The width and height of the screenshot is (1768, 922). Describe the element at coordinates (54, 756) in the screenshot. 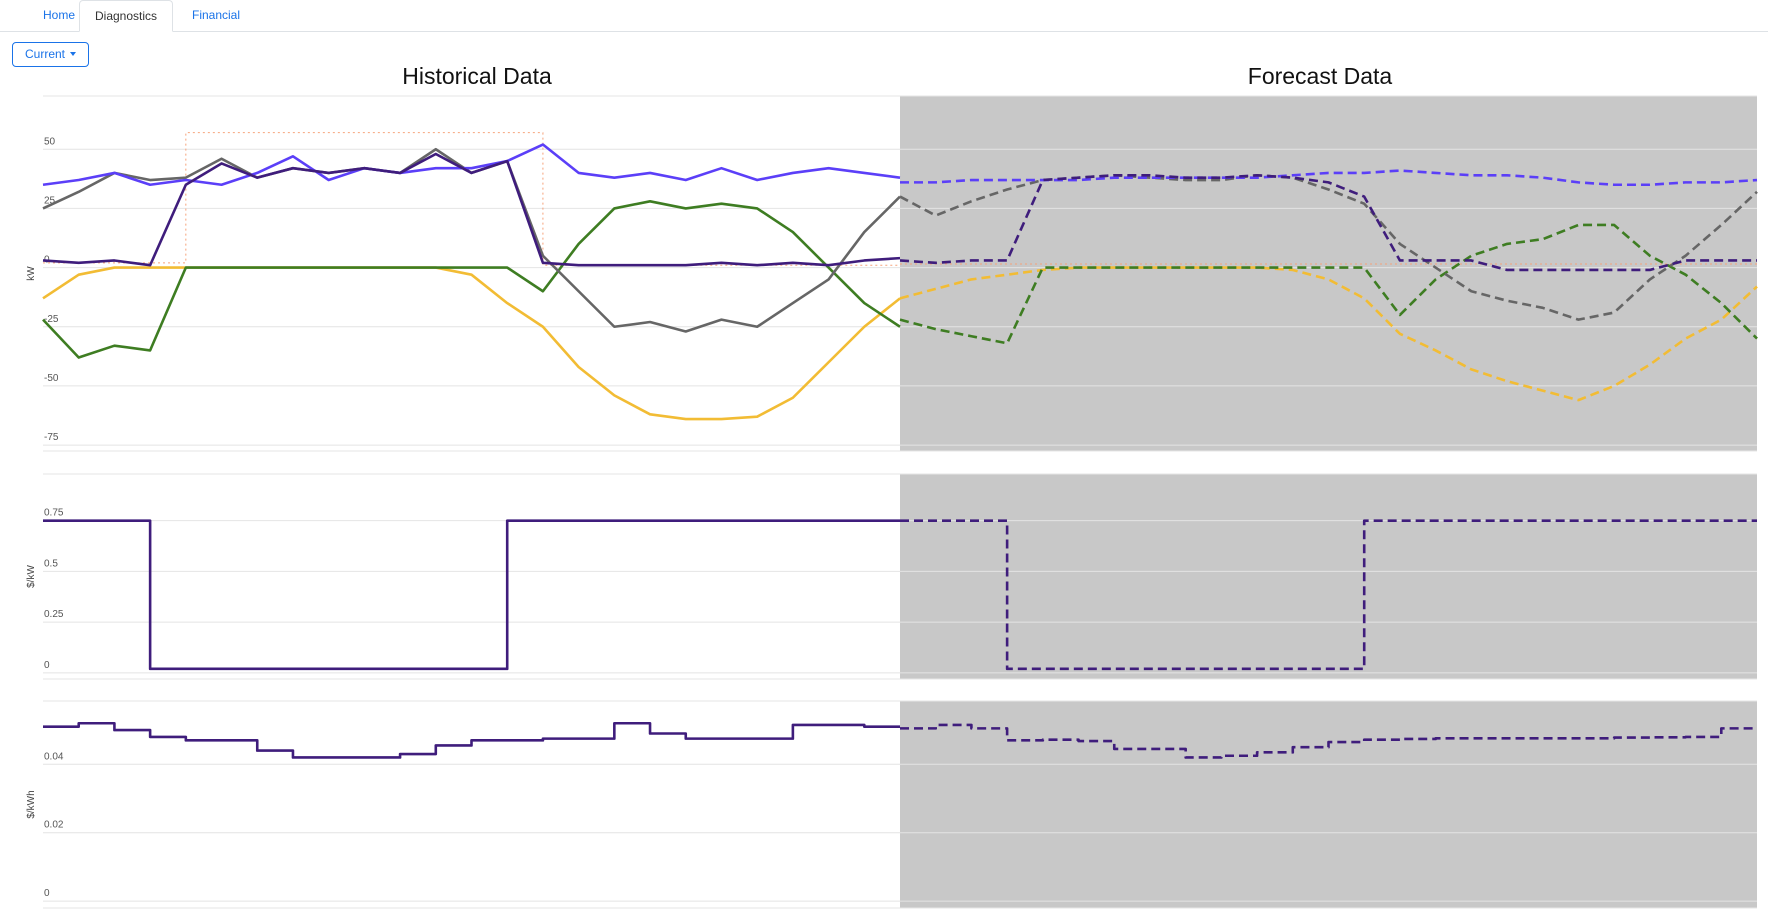

I see `y-tick-label: 0.04` at that location.